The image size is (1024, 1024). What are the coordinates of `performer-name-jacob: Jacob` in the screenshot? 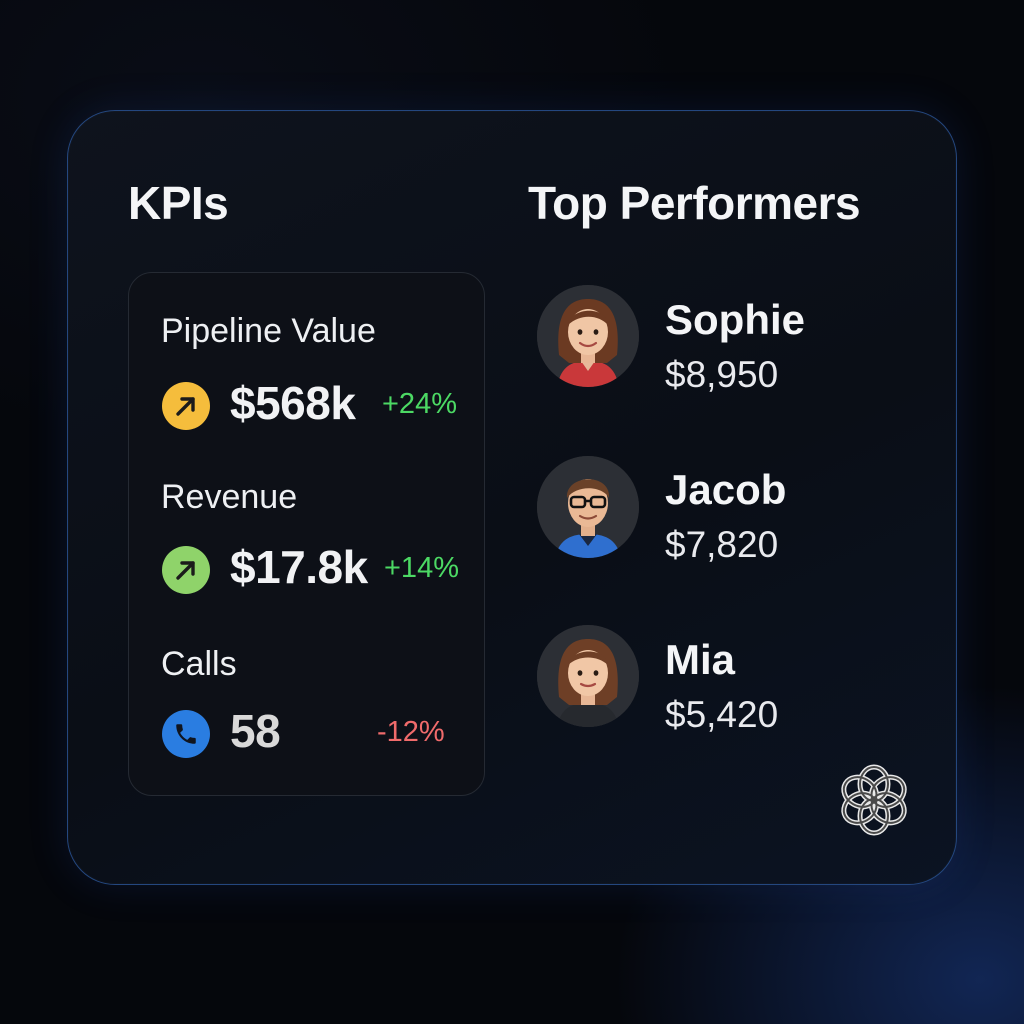 It's located at (726, 489).